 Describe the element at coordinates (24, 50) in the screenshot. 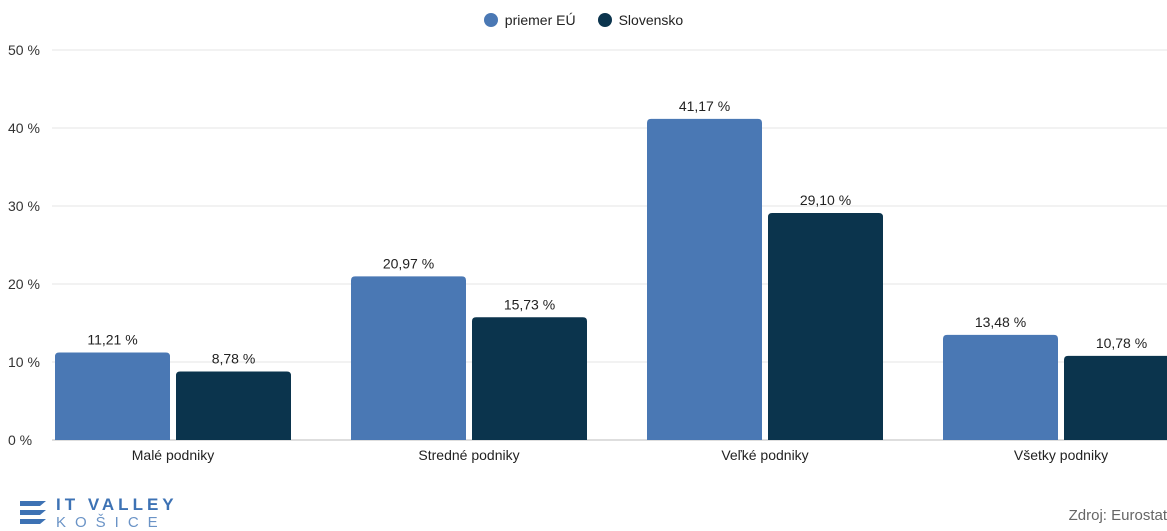

I see `y-tick-label: 50 %` at that location.